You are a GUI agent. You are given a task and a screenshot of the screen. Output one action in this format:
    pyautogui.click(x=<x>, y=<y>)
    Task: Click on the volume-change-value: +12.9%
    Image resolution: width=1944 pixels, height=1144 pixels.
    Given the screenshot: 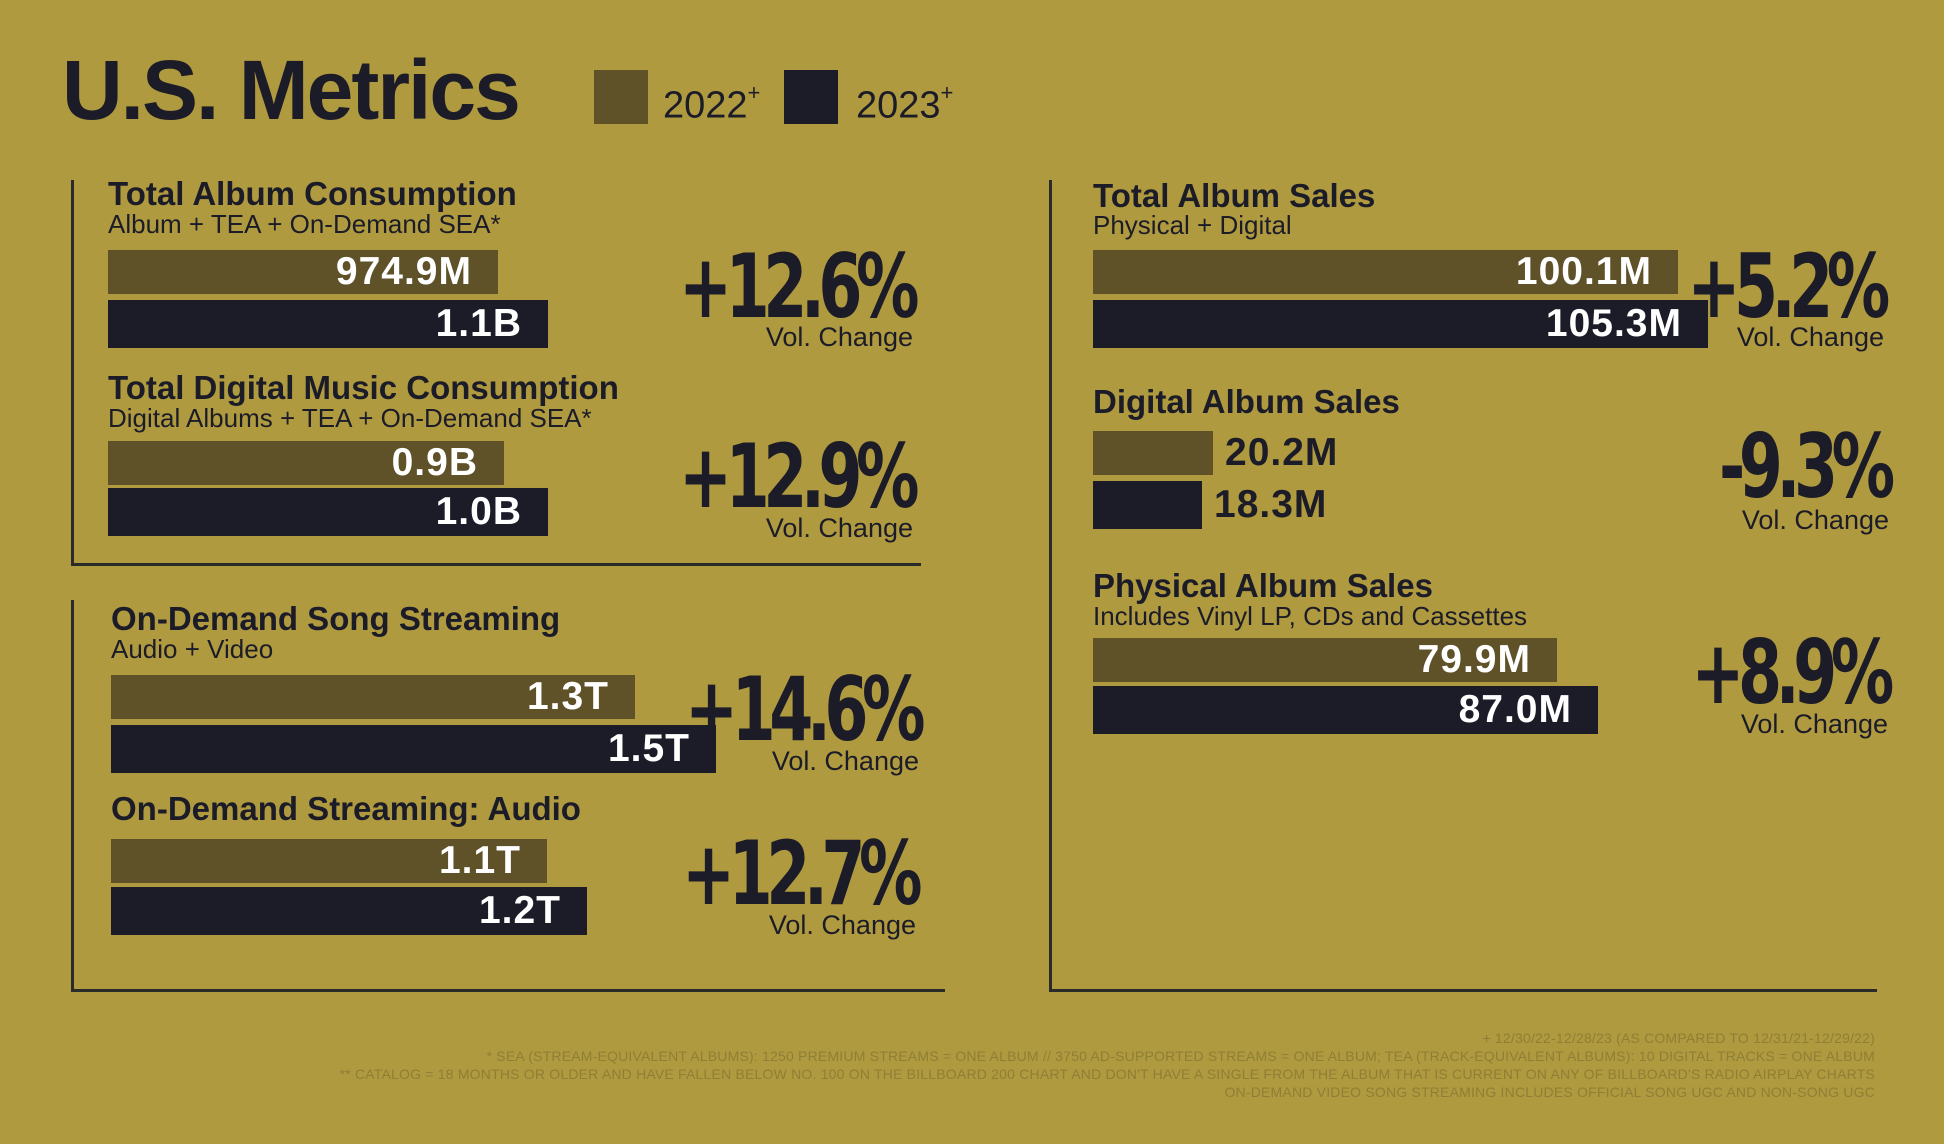 What is the action you would take?
    pyautogui.click(x=799, y=476)
    